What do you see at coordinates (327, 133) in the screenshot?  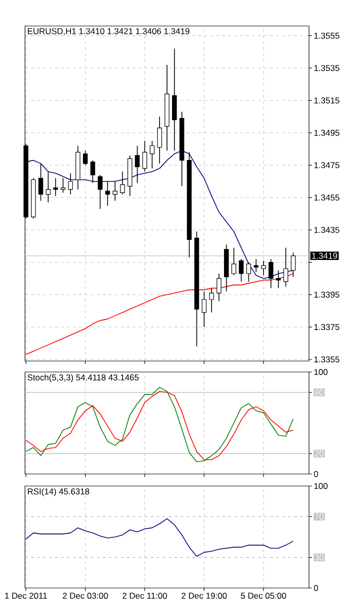 I see `y-tick-label: 1.3495` at bounding box center [327, 133].